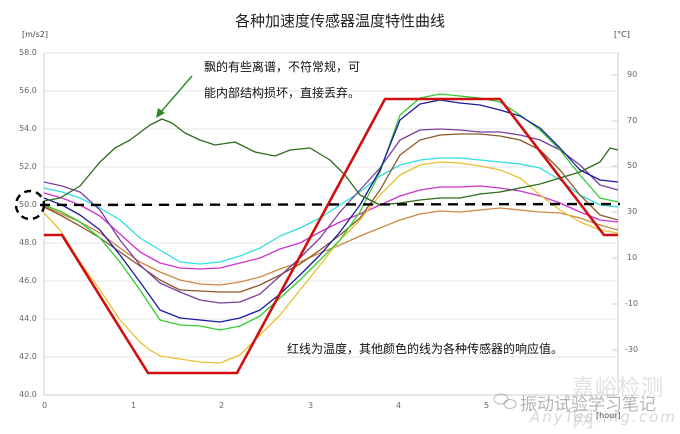  Describe the element at coordinates (487, 405) in the screenshot. I see `x-tick: 5` at that location.